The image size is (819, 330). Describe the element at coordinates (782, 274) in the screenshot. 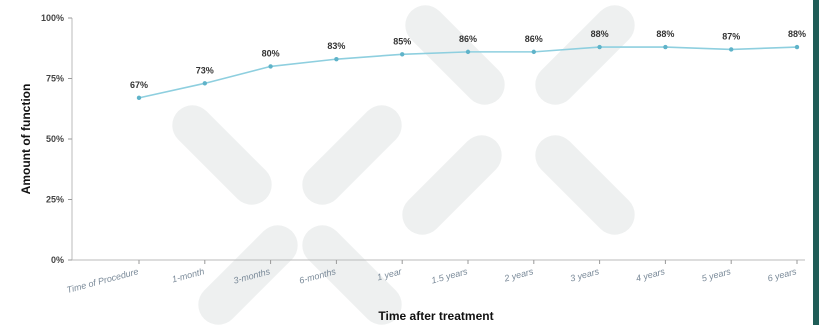

I see `x-tick-label: 6 years` at that location.